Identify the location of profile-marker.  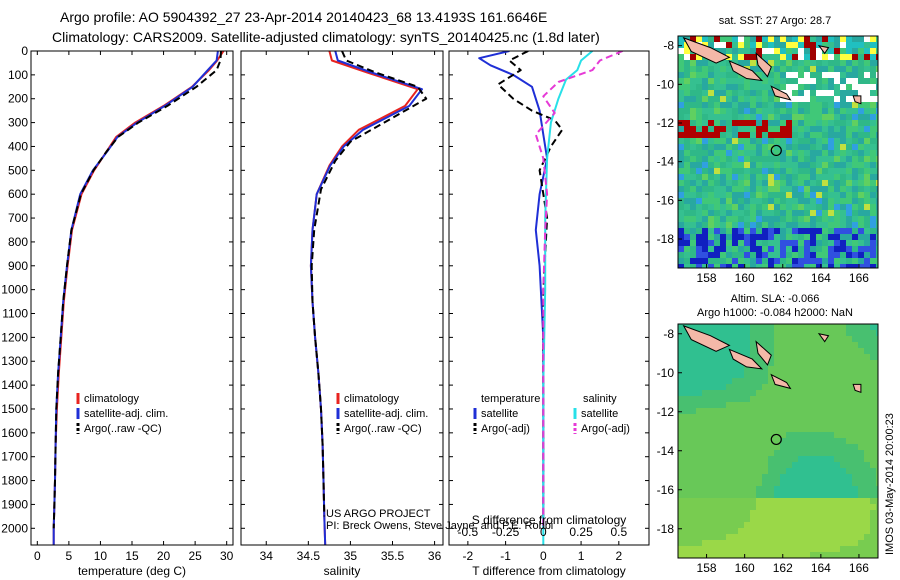
(776, 150).